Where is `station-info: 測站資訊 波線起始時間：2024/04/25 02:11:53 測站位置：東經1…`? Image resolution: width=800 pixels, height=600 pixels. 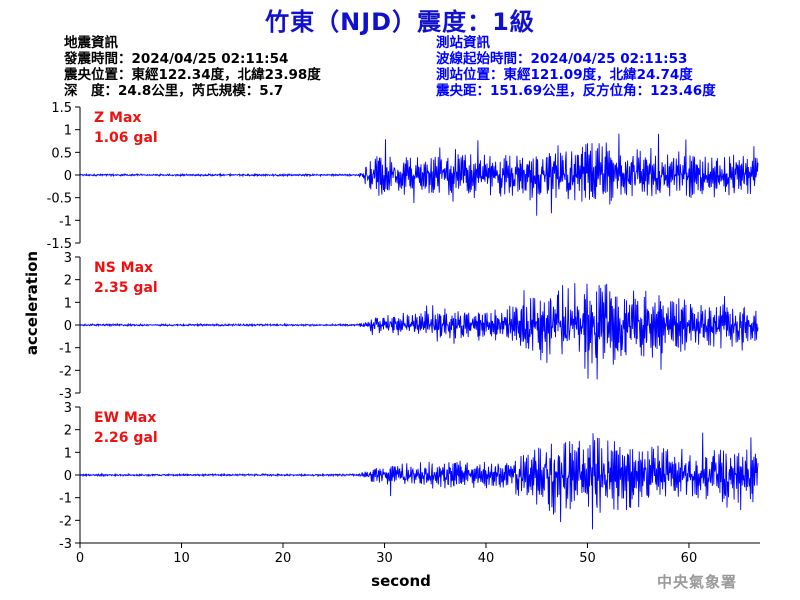 station-info: 測站資訊 波線起始時間：2024/04/25 02:11:53 測站位置：東經1… is located at coordinates (576, 67).